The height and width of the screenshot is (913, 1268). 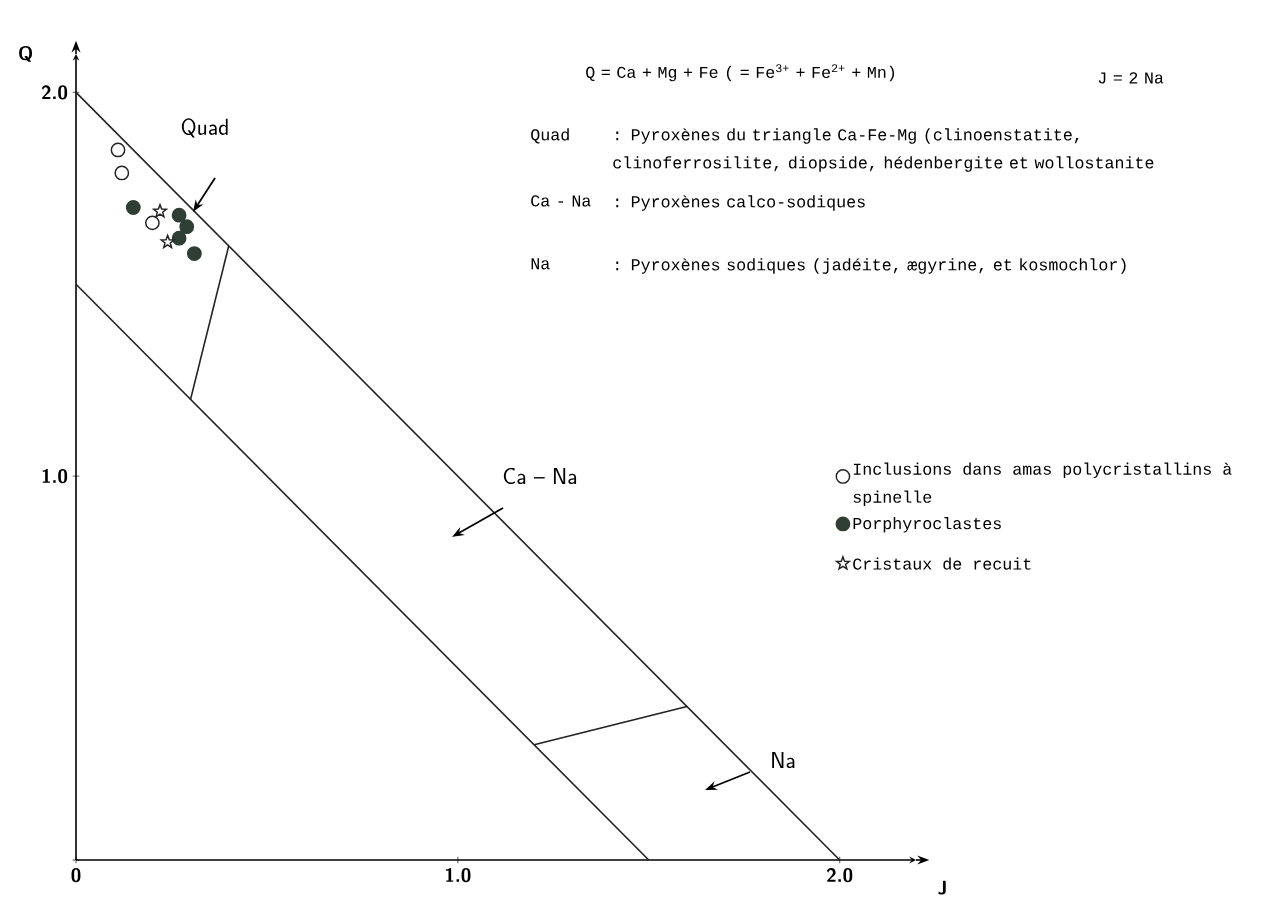 What do you see at coordinates (942, 563) in the screenshot?
I see `legend-label: Cristaux de recuit` at bounding box center [942, 563].